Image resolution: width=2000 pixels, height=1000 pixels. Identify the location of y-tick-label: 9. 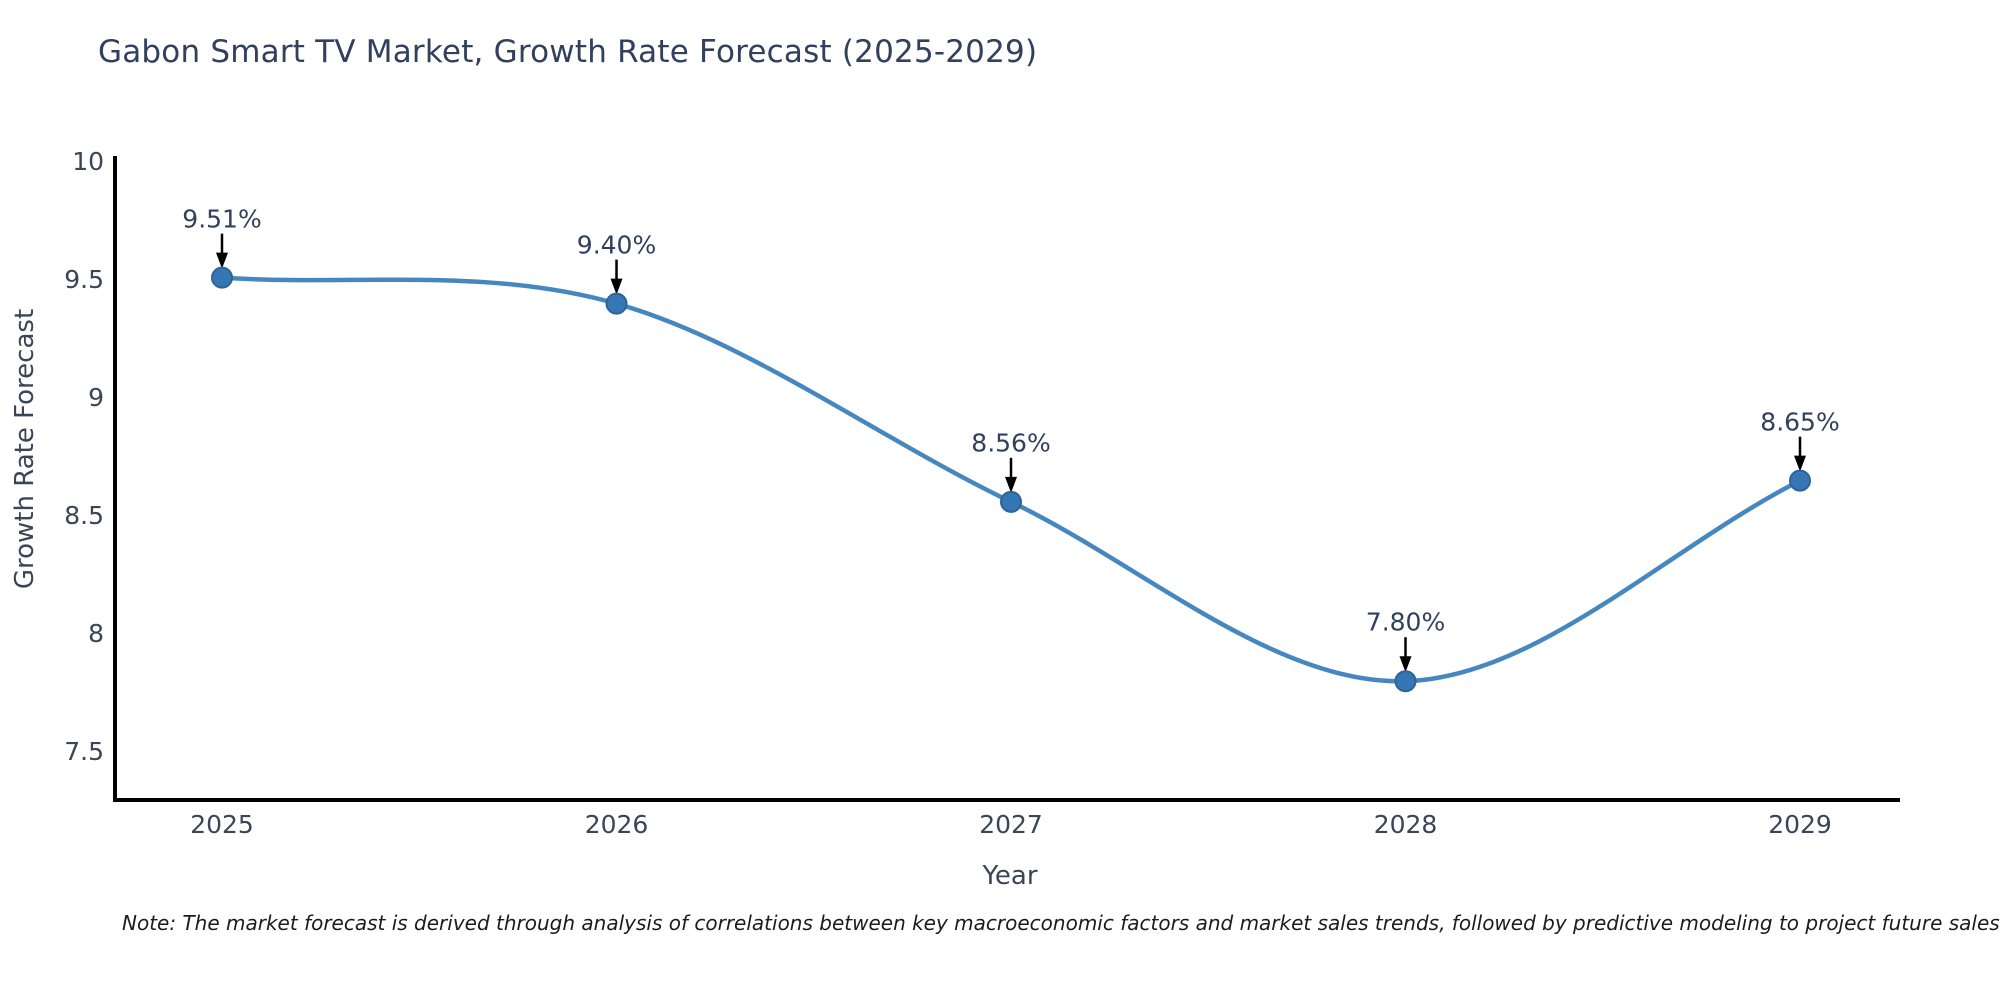
(96, 397).